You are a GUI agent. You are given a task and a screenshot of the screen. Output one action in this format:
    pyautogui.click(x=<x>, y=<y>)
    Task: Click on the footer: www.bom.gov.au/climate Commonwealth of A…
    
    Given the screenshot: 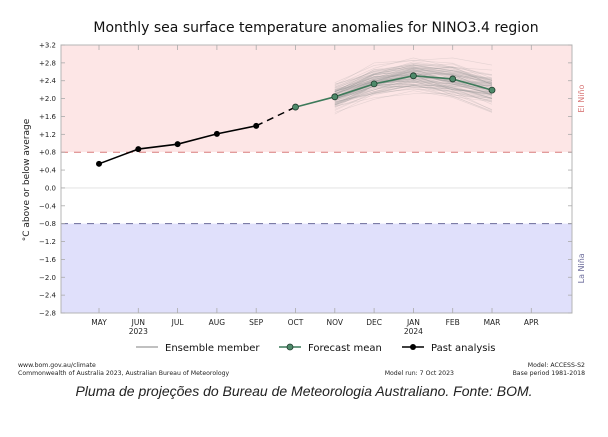 What is the action you would take?
    pyautogui.click(x=301, y=369)
    